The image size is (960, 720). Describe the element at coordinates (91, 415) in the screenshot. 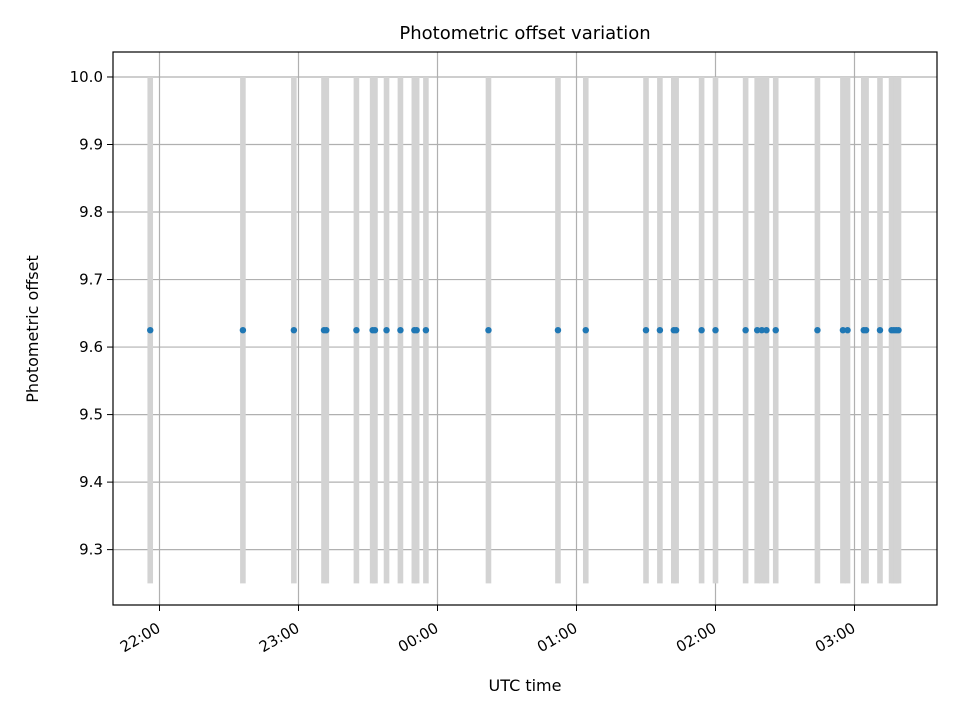

I see `y-tick-label: 9.5` at that location.